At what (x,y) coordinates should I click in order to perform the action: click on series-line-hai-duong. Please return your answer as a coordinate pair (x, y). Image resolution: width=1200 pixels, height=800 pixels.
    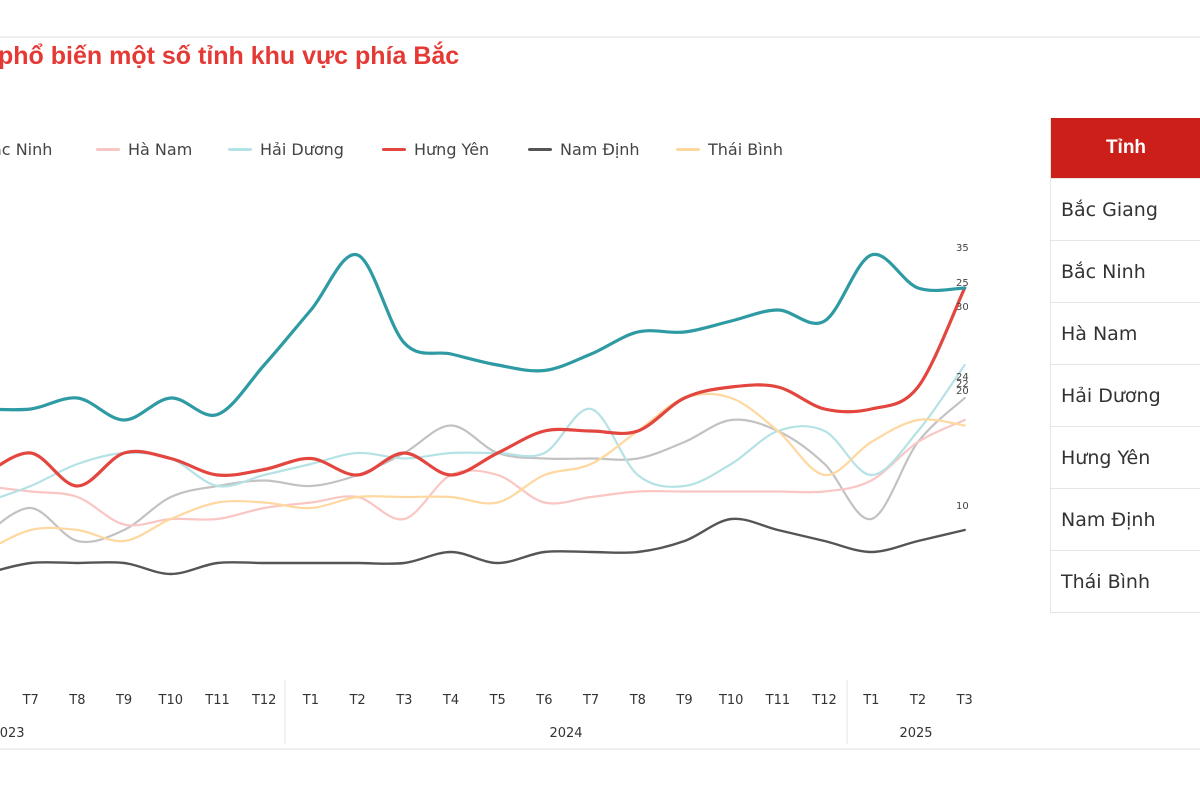
    Looking at the image, I should click on (483, 431).